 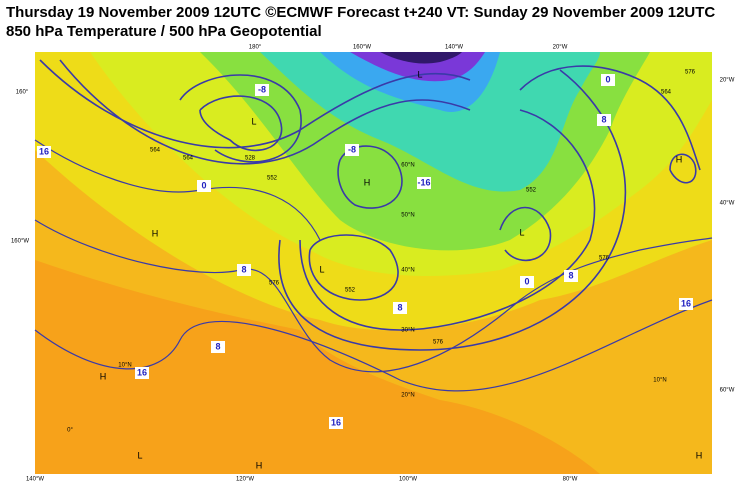 What do you see at coordinates (408, 480) in the screenshot?
I see `longitude-label: 100°W` at bounding box center [408, 480].